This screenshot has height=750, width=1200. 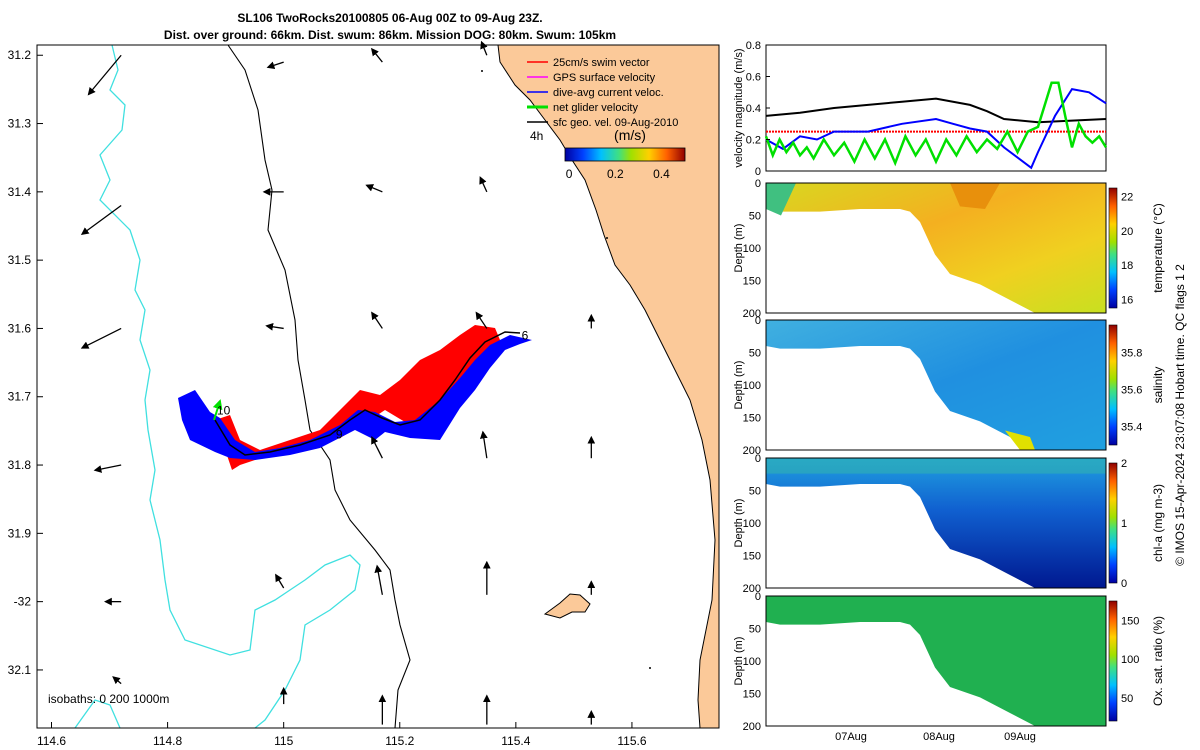 I want to click on colorbar-tick-label: 100, so click(x=1130, y=660).